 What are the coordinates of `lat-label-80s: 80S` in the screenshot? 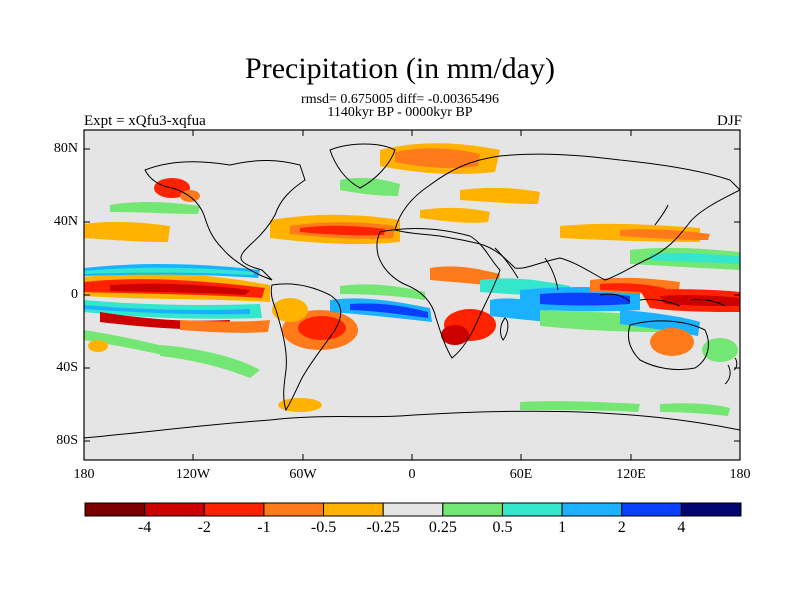 It's located at (67, 440).